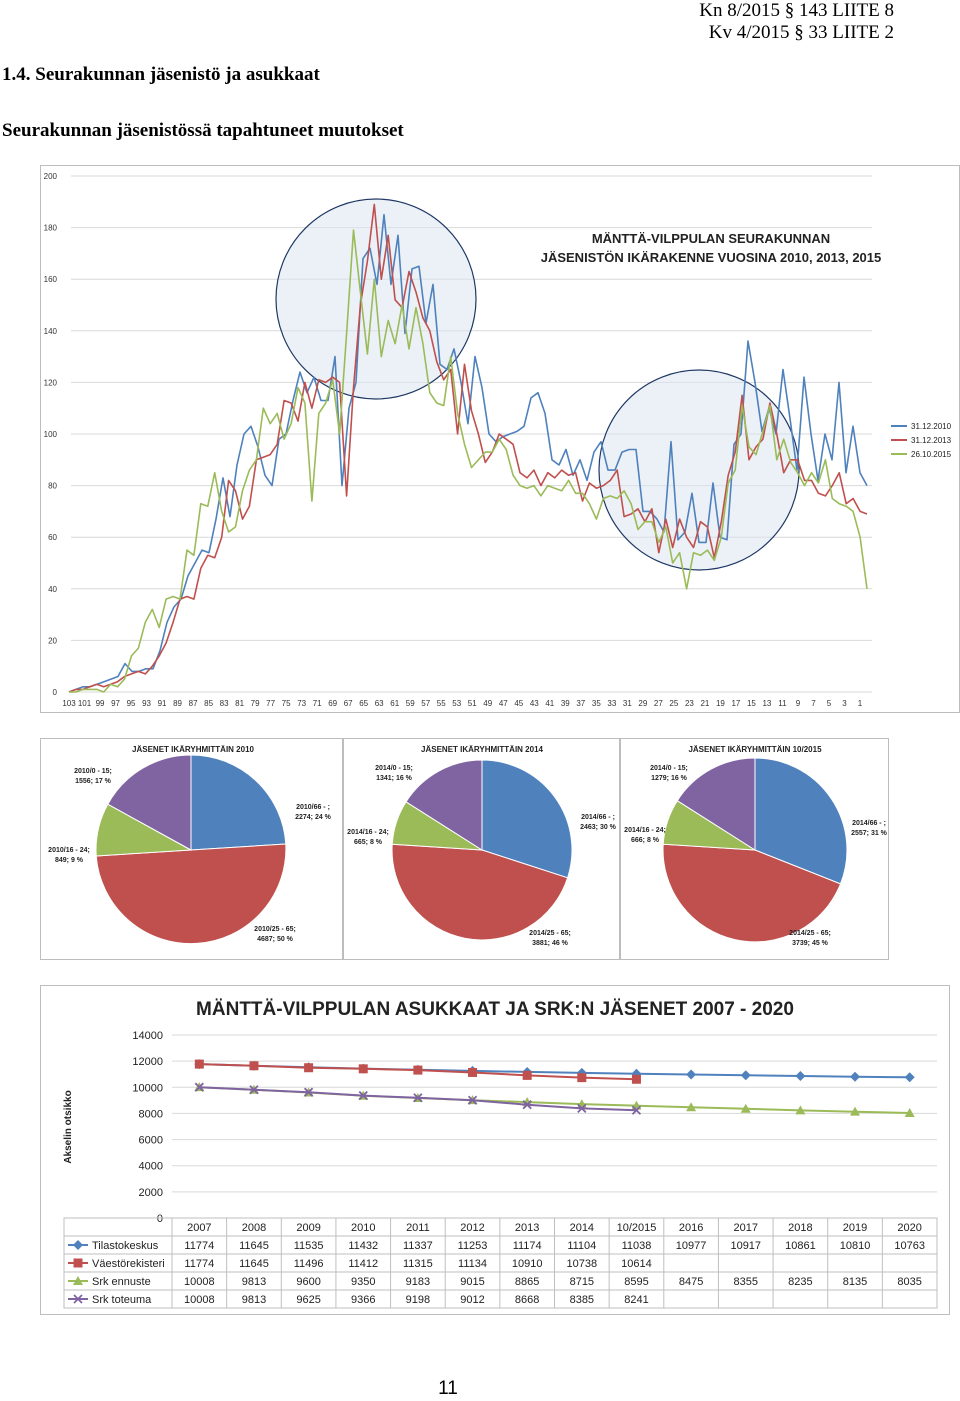 Image resolution: width=960 pixels, height=1401 pixels. What do you see at coordinates (425, 703) in the screenshot?
I see `x-tick-label: 57` at bounding box center [425, 703].